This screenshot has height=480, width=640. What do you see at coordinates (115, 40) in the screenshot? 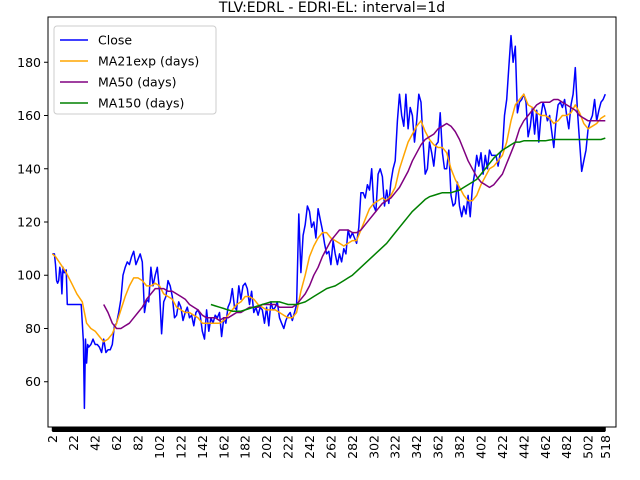
I see `legend-label-0: Close` at bounding box center [115, 40].